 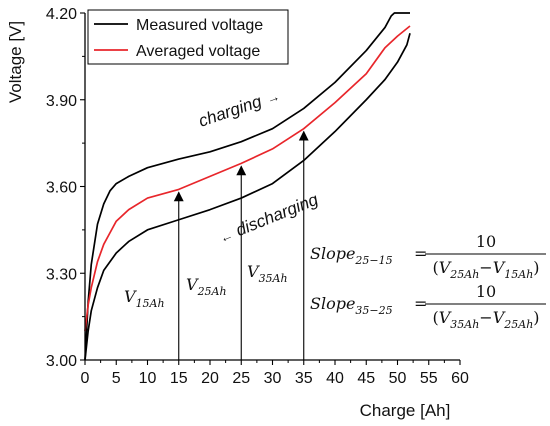 I want to click on legend-layer: Measured voltage Averaged voltage, so click(x=188, y=37).